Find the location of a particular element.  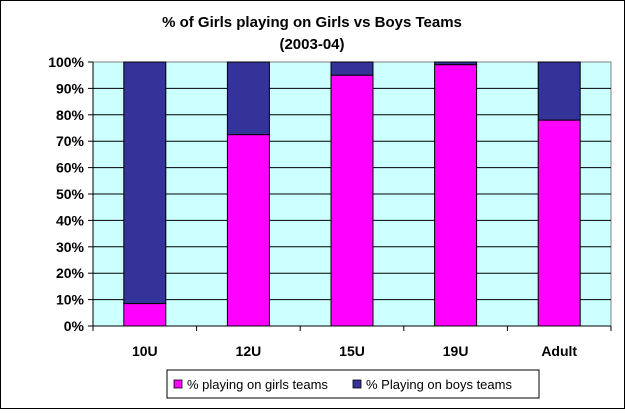

y-axis-ticks: 0% 10% 20% 30% 40% 50% 60% 70% 80% 90% 100% is located at coordinates (70, 194).